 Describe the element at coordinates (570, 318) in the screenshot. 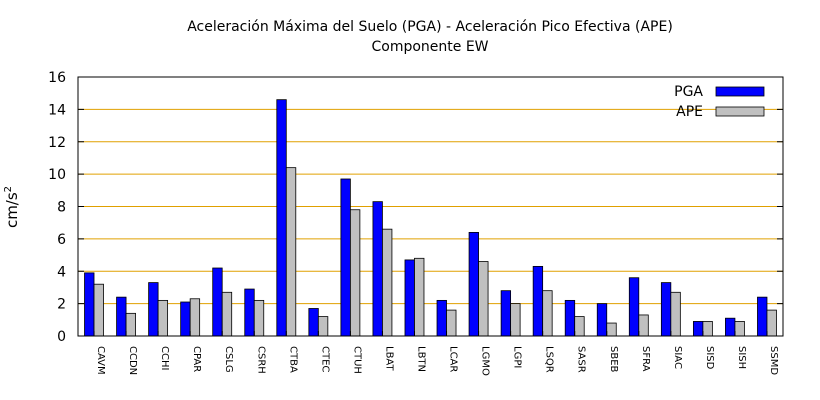

I see `bar-pga-sasr` at that location.